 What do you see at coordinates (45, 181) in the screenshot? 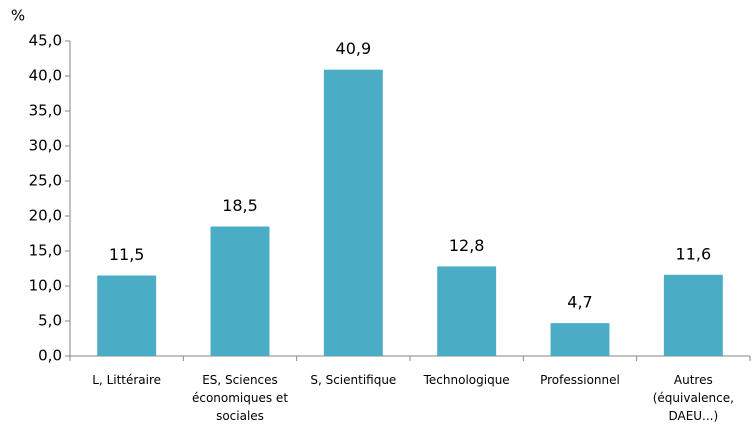
I see `y-tick-label: 25,0` at bounding box center [45, 181].